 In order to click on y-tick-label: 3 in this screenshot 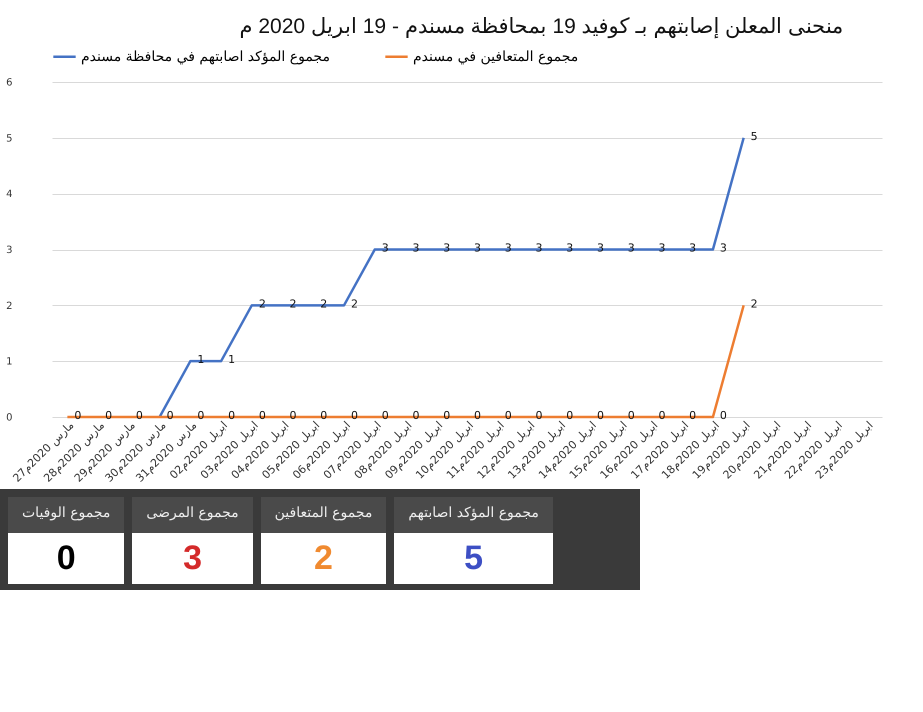, I will do `click(9, 250)`.